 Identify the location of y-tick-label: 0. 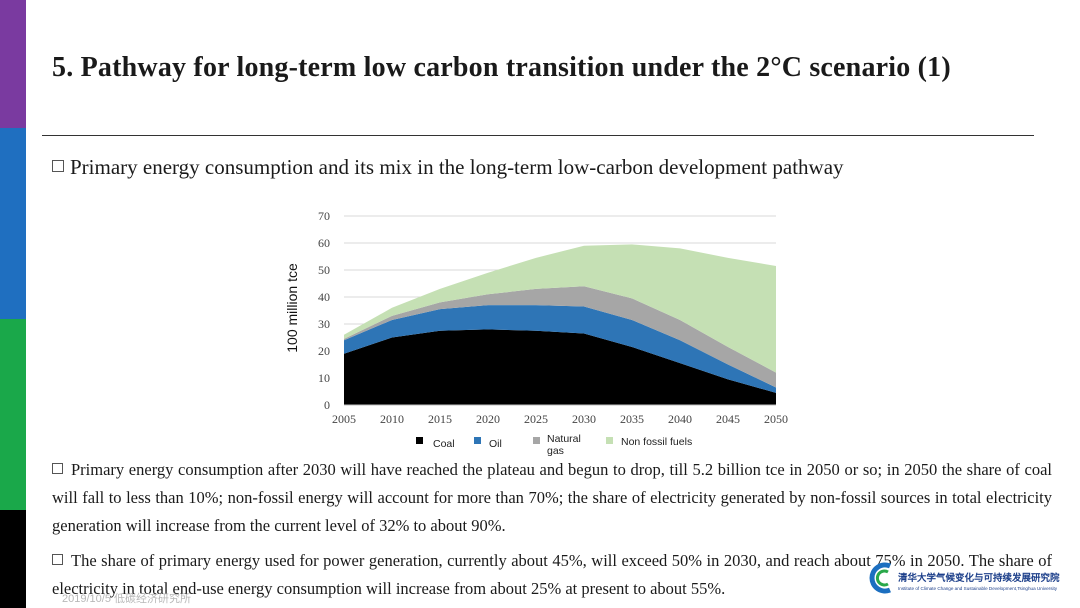
(327, 405).